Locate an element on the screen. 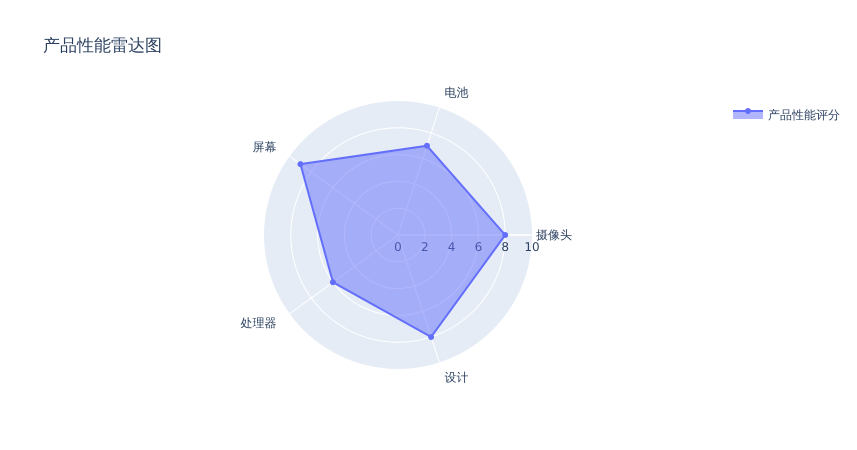  spoke-label: 处理器 is located at coordinates (258, 323).